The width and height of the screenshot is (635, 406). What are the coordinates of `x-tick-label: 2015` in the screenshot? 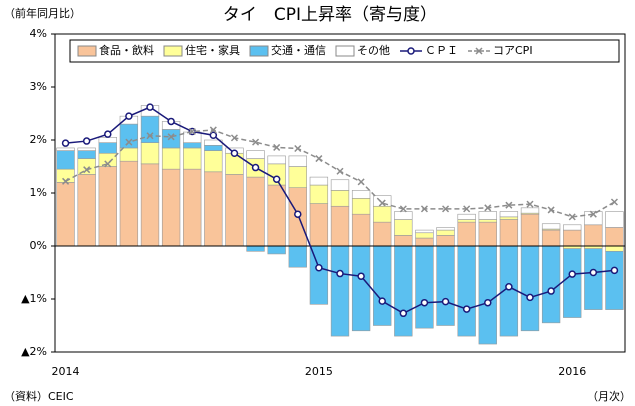 It's located at (319, 371).